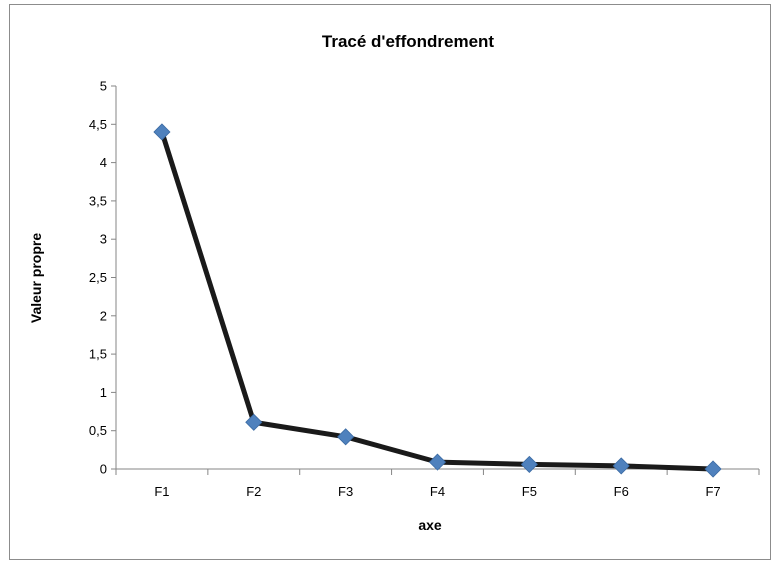  What do you see at coordinates (103, 239) in the screenshot?
I see `y-tick-label: 3` at bounding box center [103, 239].